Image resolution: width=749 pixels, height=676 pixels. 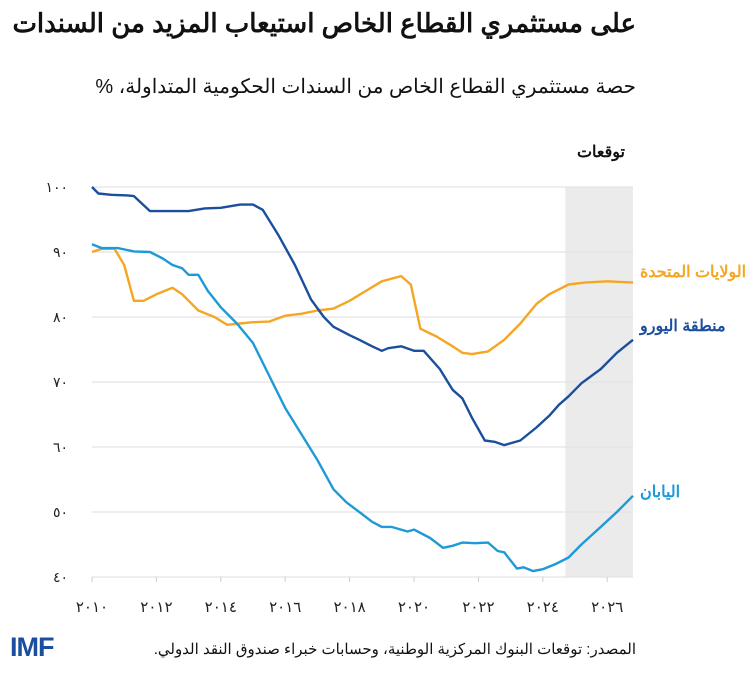 What do you see at coordinates (92, 607) in the screenshot?
I see `x-tick-label: ٢٠١٠` at bounding box center [92, 607].